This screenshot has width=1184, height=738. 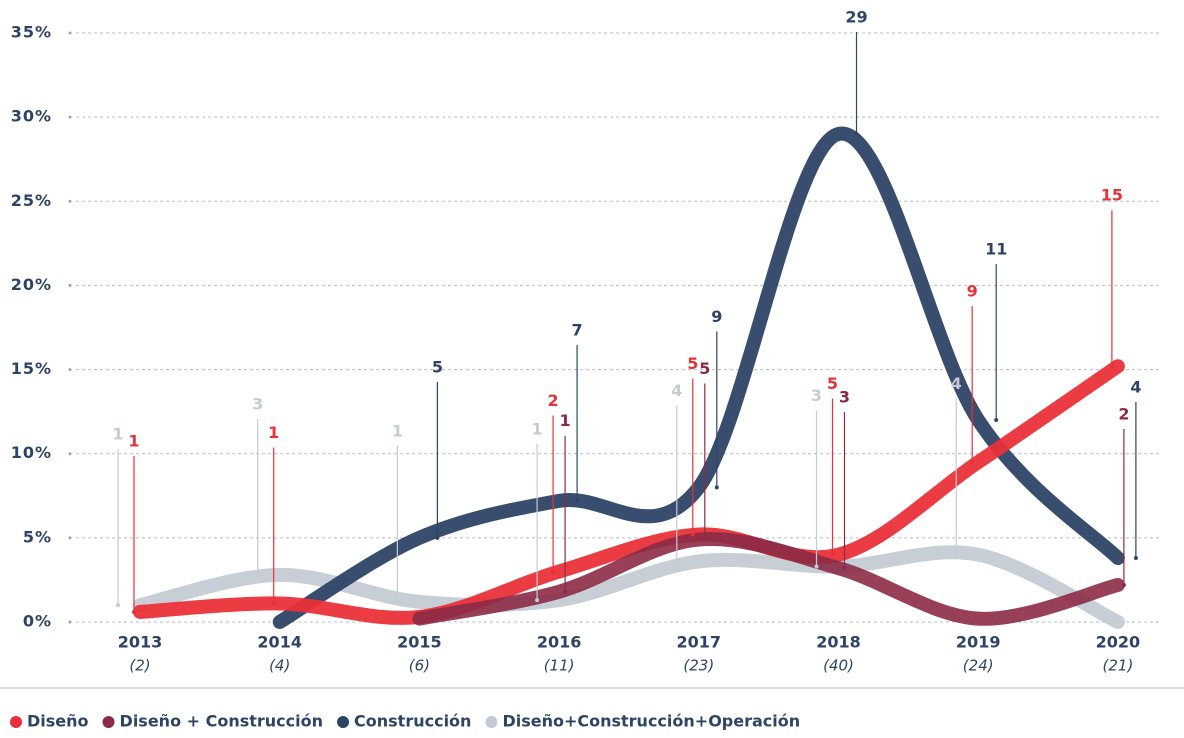 What do you see at coordinates (698, 666) in the screenshot?
I see `x-tick-note: (23)` at bounding box center [698, 666].